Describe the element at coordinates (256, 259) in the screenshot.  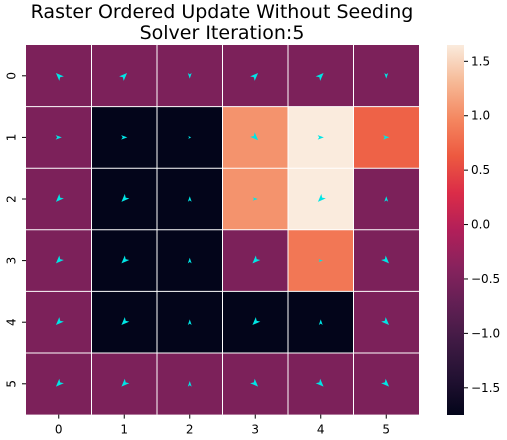
I see `arrow-r3-c3` at that location.